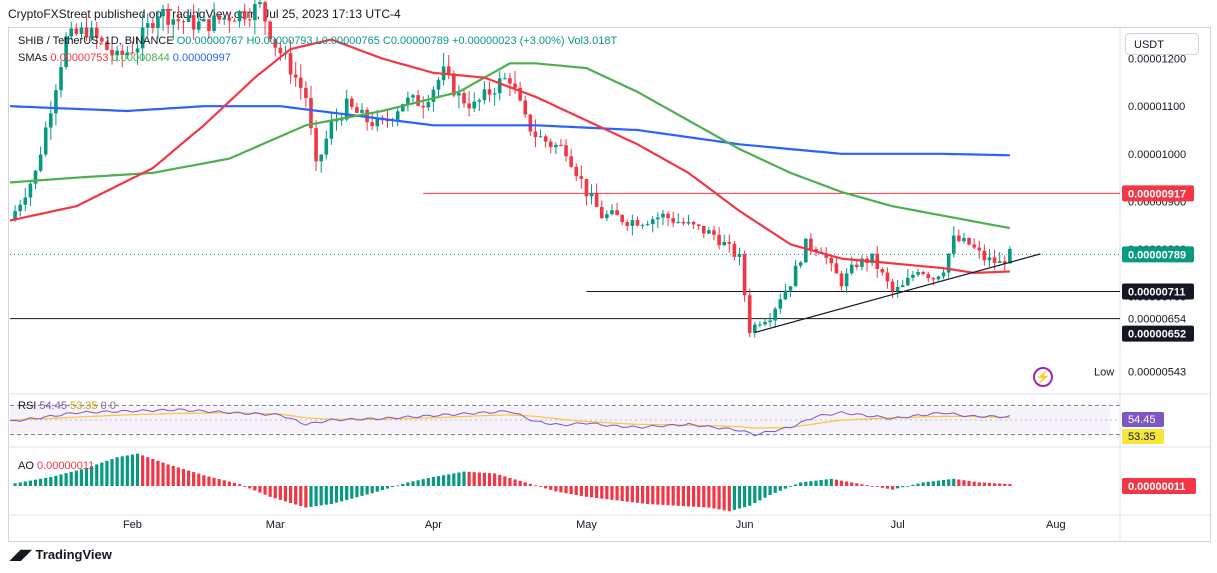 The width and height of the screenshot is (1217, 573). I want to click on rsi-zero-2: 0, so click(112, 406).